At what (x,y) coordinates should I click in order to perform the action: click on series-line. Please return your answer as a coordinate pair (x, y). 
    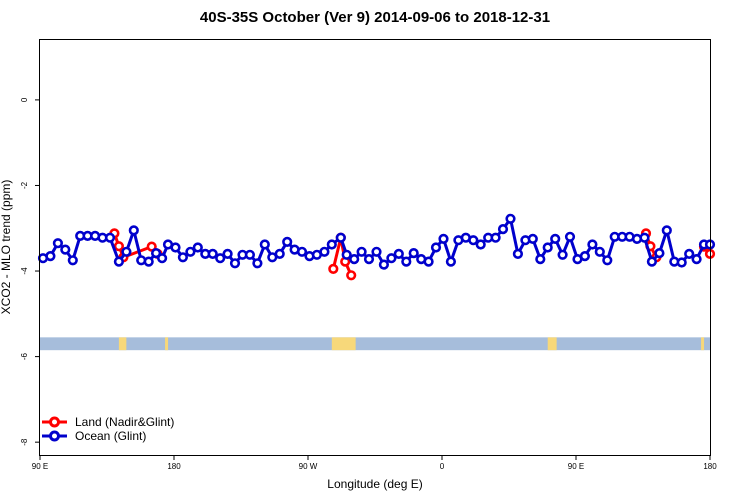
    Looking at the image, I should click on (342, 256).